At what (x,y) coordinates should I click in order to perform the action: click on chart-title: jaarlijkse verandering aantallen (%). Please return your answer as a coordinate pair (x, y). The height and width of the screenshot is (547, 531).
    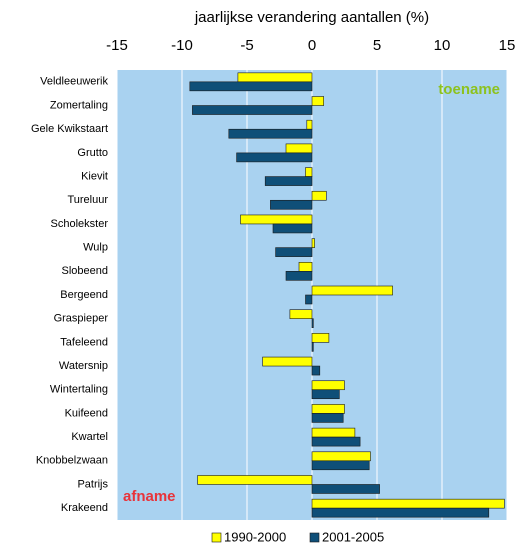
    Looking at the image, I should click on (311, 17).